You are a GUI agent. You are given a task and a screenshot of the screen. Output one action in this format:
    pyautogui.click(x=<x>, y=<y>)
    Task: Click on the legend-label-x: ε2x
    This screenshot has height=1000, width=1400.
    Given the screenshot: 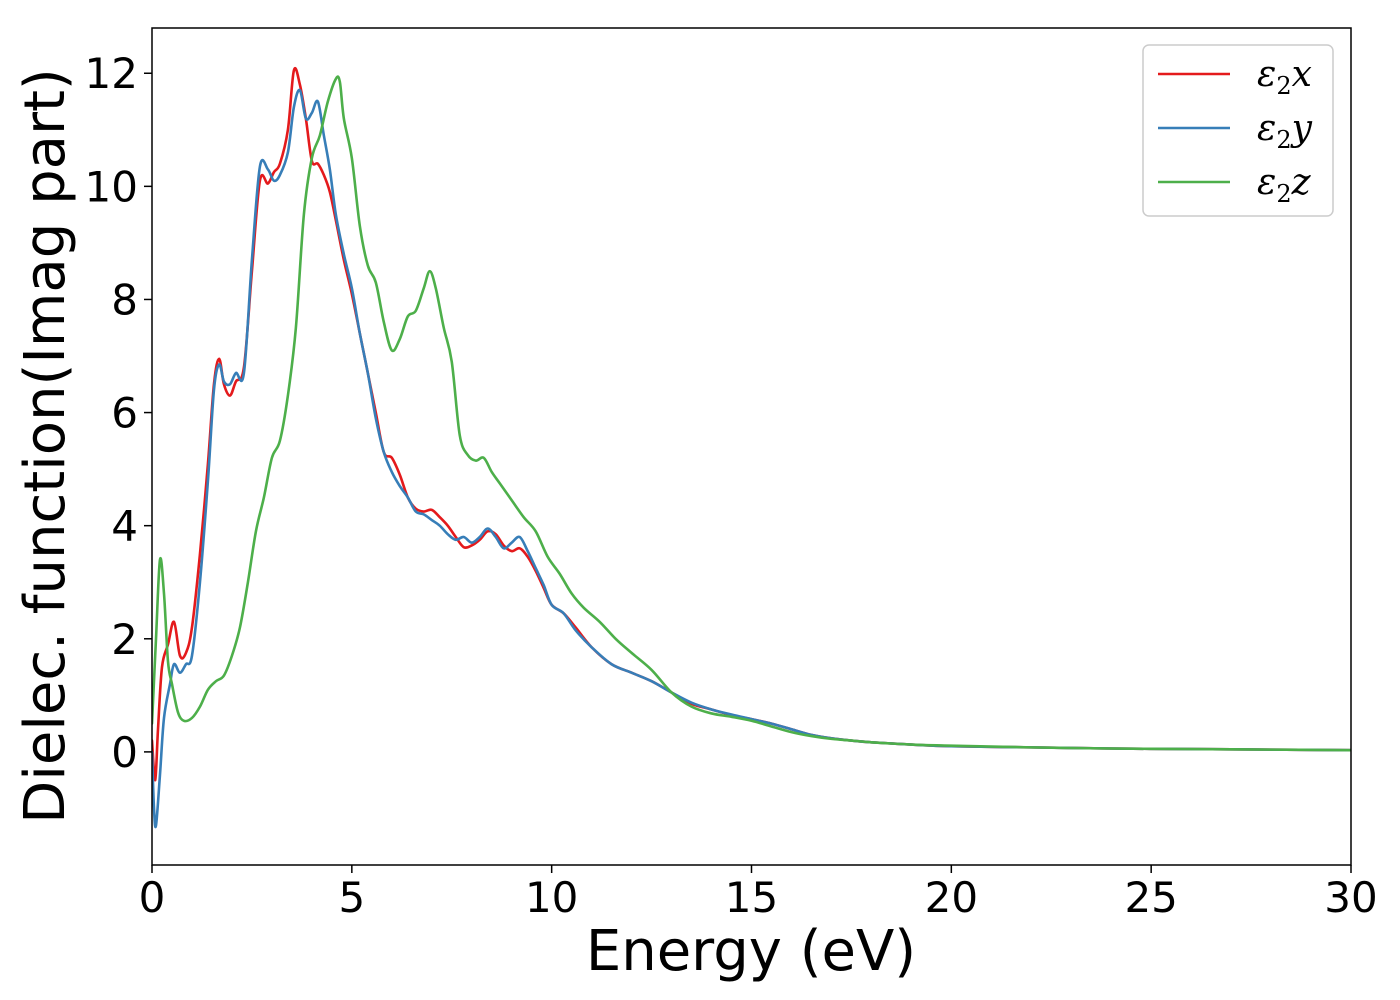 What is the action you would take?
    pyautogui.click(x=1284, y=77)
    